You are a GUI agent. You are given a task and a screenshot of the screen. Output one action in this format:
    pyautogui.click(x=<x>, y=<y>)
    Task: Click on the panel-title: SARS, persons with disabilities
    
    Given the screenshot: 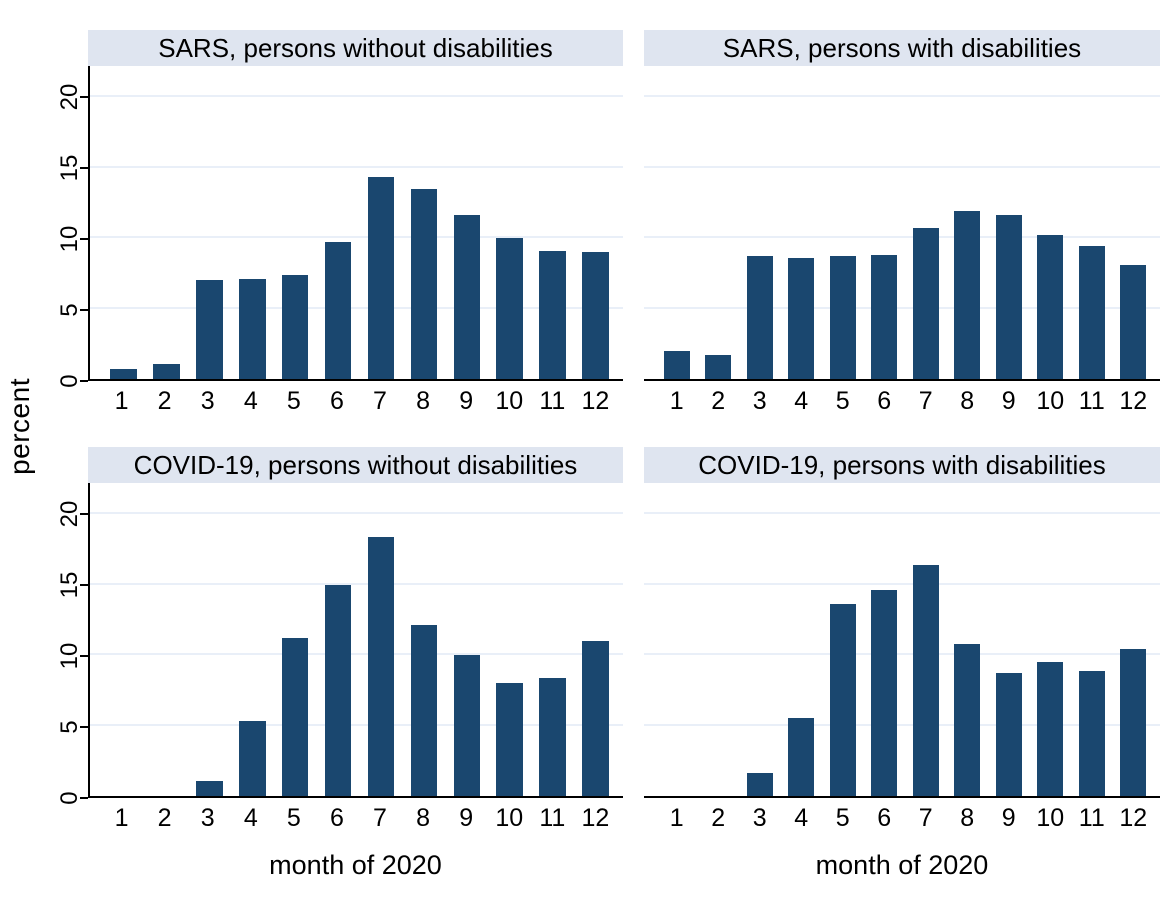 What is the action you would take?
    pyautogui.click(x=902, y=48)
    